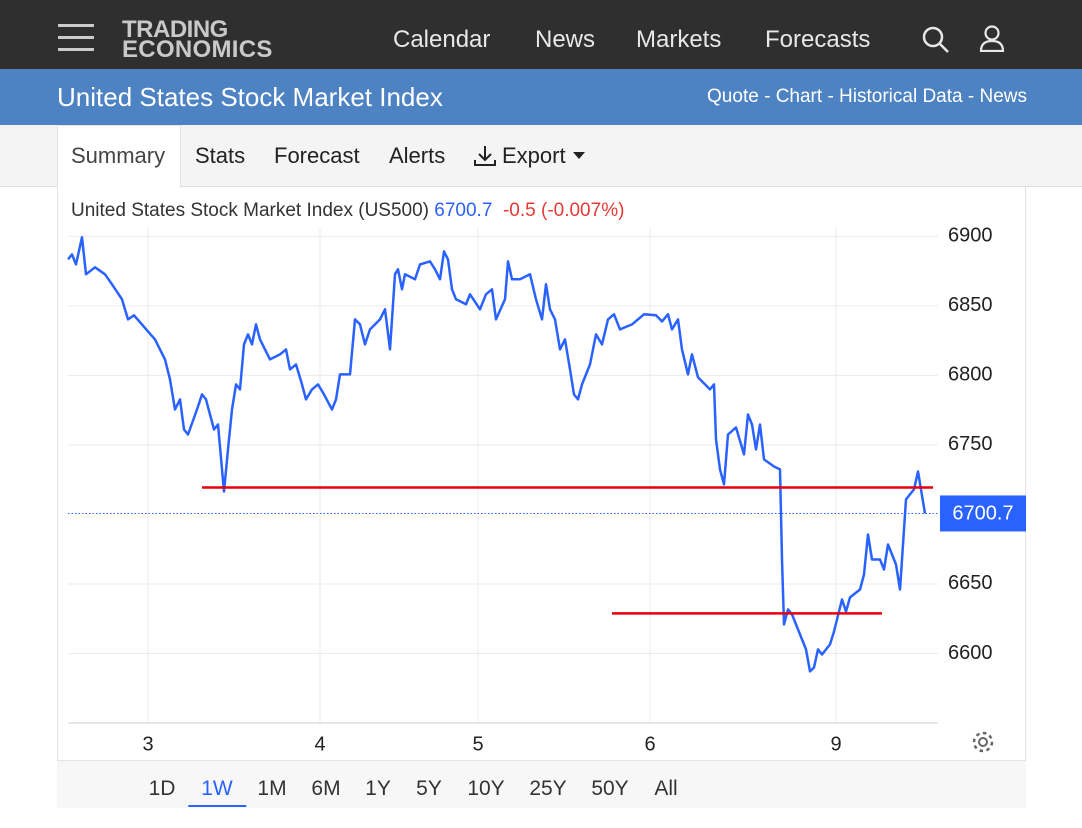 This screenshot has width=1082, height=828. Describe the element at coordinates (565, 39) in the screenshot. I see `nav-link: News` at that location.